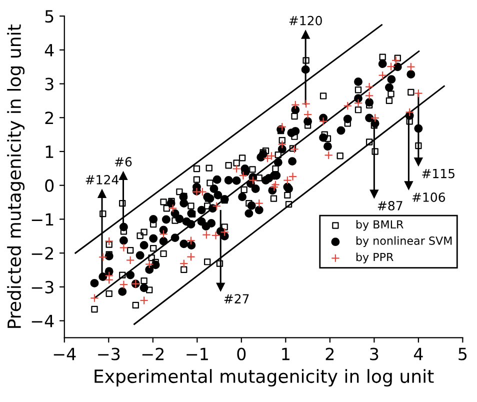  Describe the element at coordinates (380, 225) in the screenshot. I see `legend-label: by BMLR` at that location.